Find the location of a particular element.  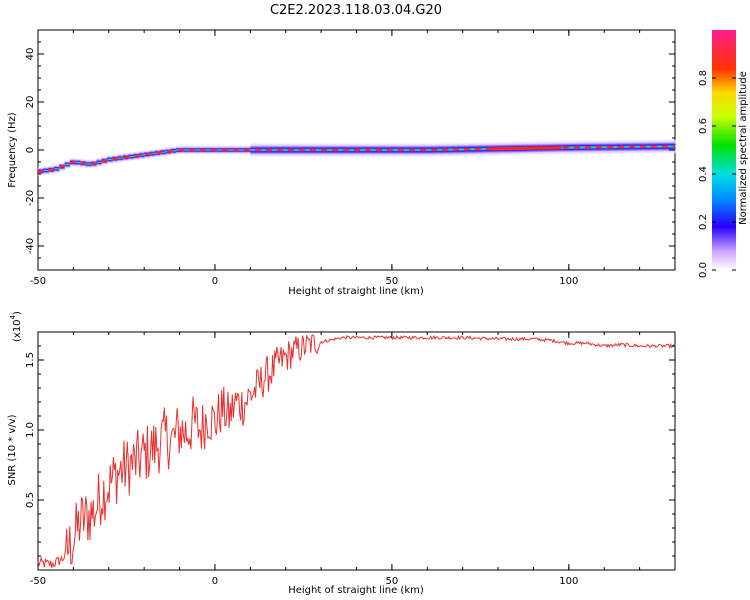

colorbar-tick-label: 0.2 is located at coordinates (703, 222).